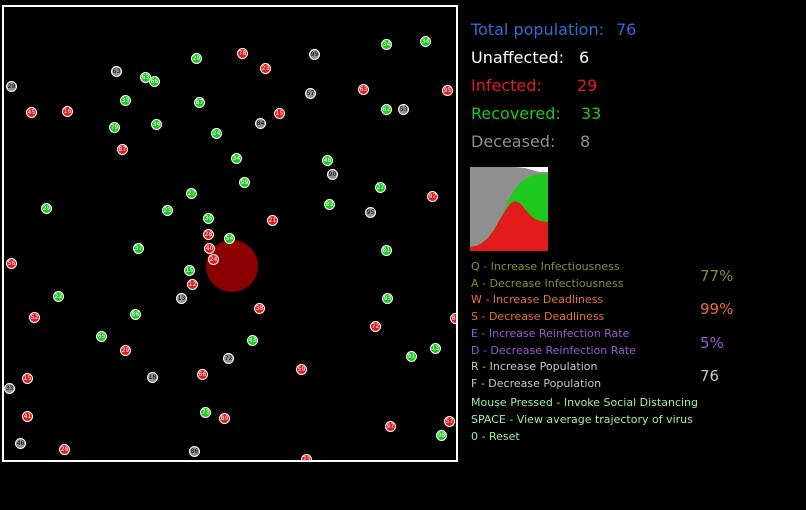  I want to click on agent-infected: 45, so click(31, 112).